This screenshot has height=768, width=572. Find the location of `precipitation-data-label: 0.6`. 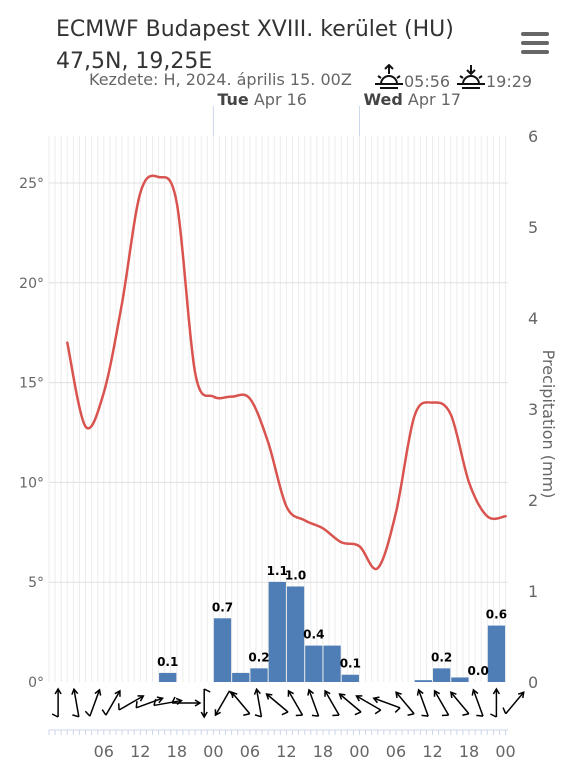

precipitation-data-label: 0.6 is located at coordinates (496, 615).